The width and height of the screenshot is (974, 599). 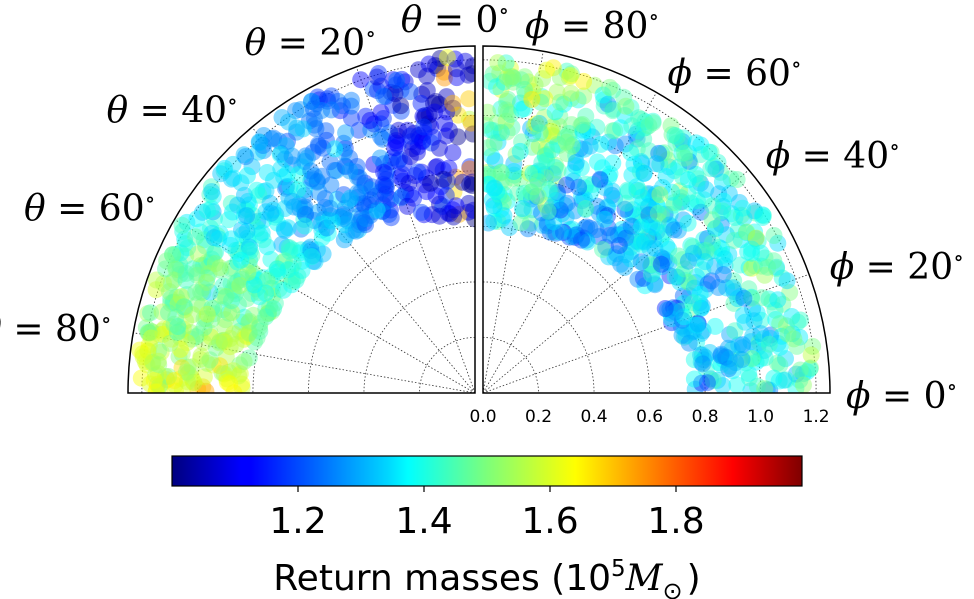 What do you see at coordinates (593, 417) in the screenshot?
I see `radial-tick-label-2: 0.4` at bounding box center [593, 417].